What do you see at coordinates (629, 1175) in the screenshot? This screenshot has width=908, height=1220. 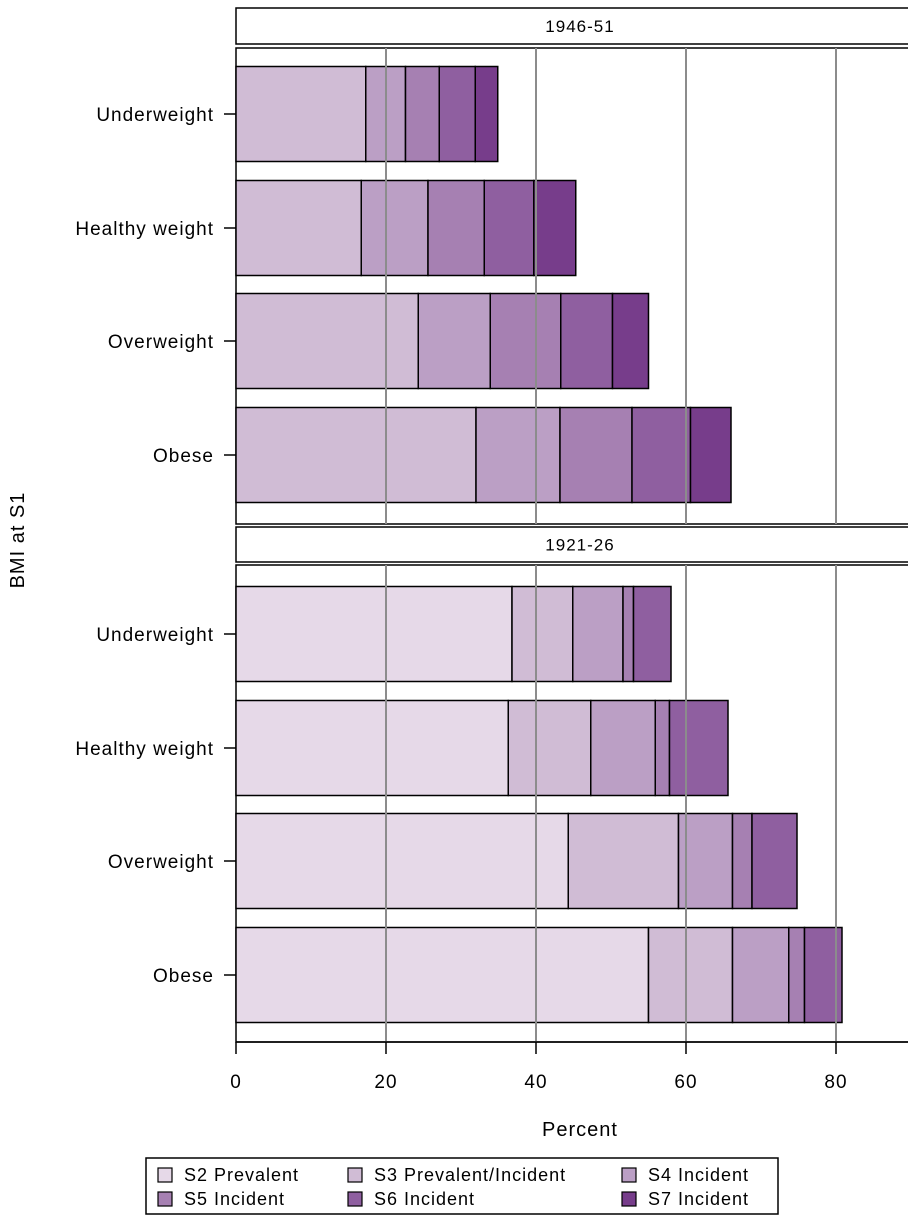 I see `legend-swatch-s4-incident` at bounding box center [629, 1175].